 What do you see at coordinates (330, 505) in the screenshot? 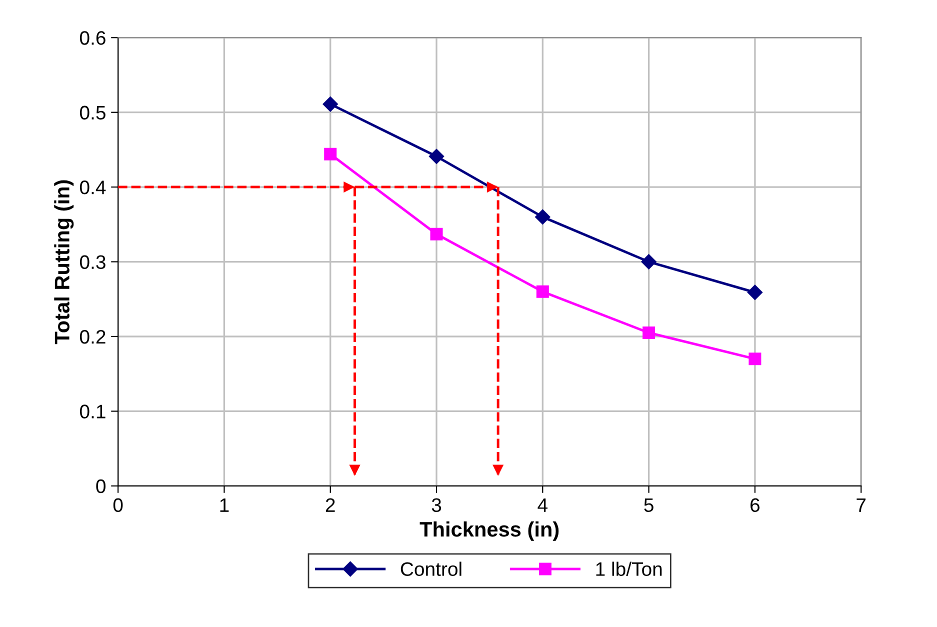
I see `x-tick-label: 2` at bounding box center [330, 505].